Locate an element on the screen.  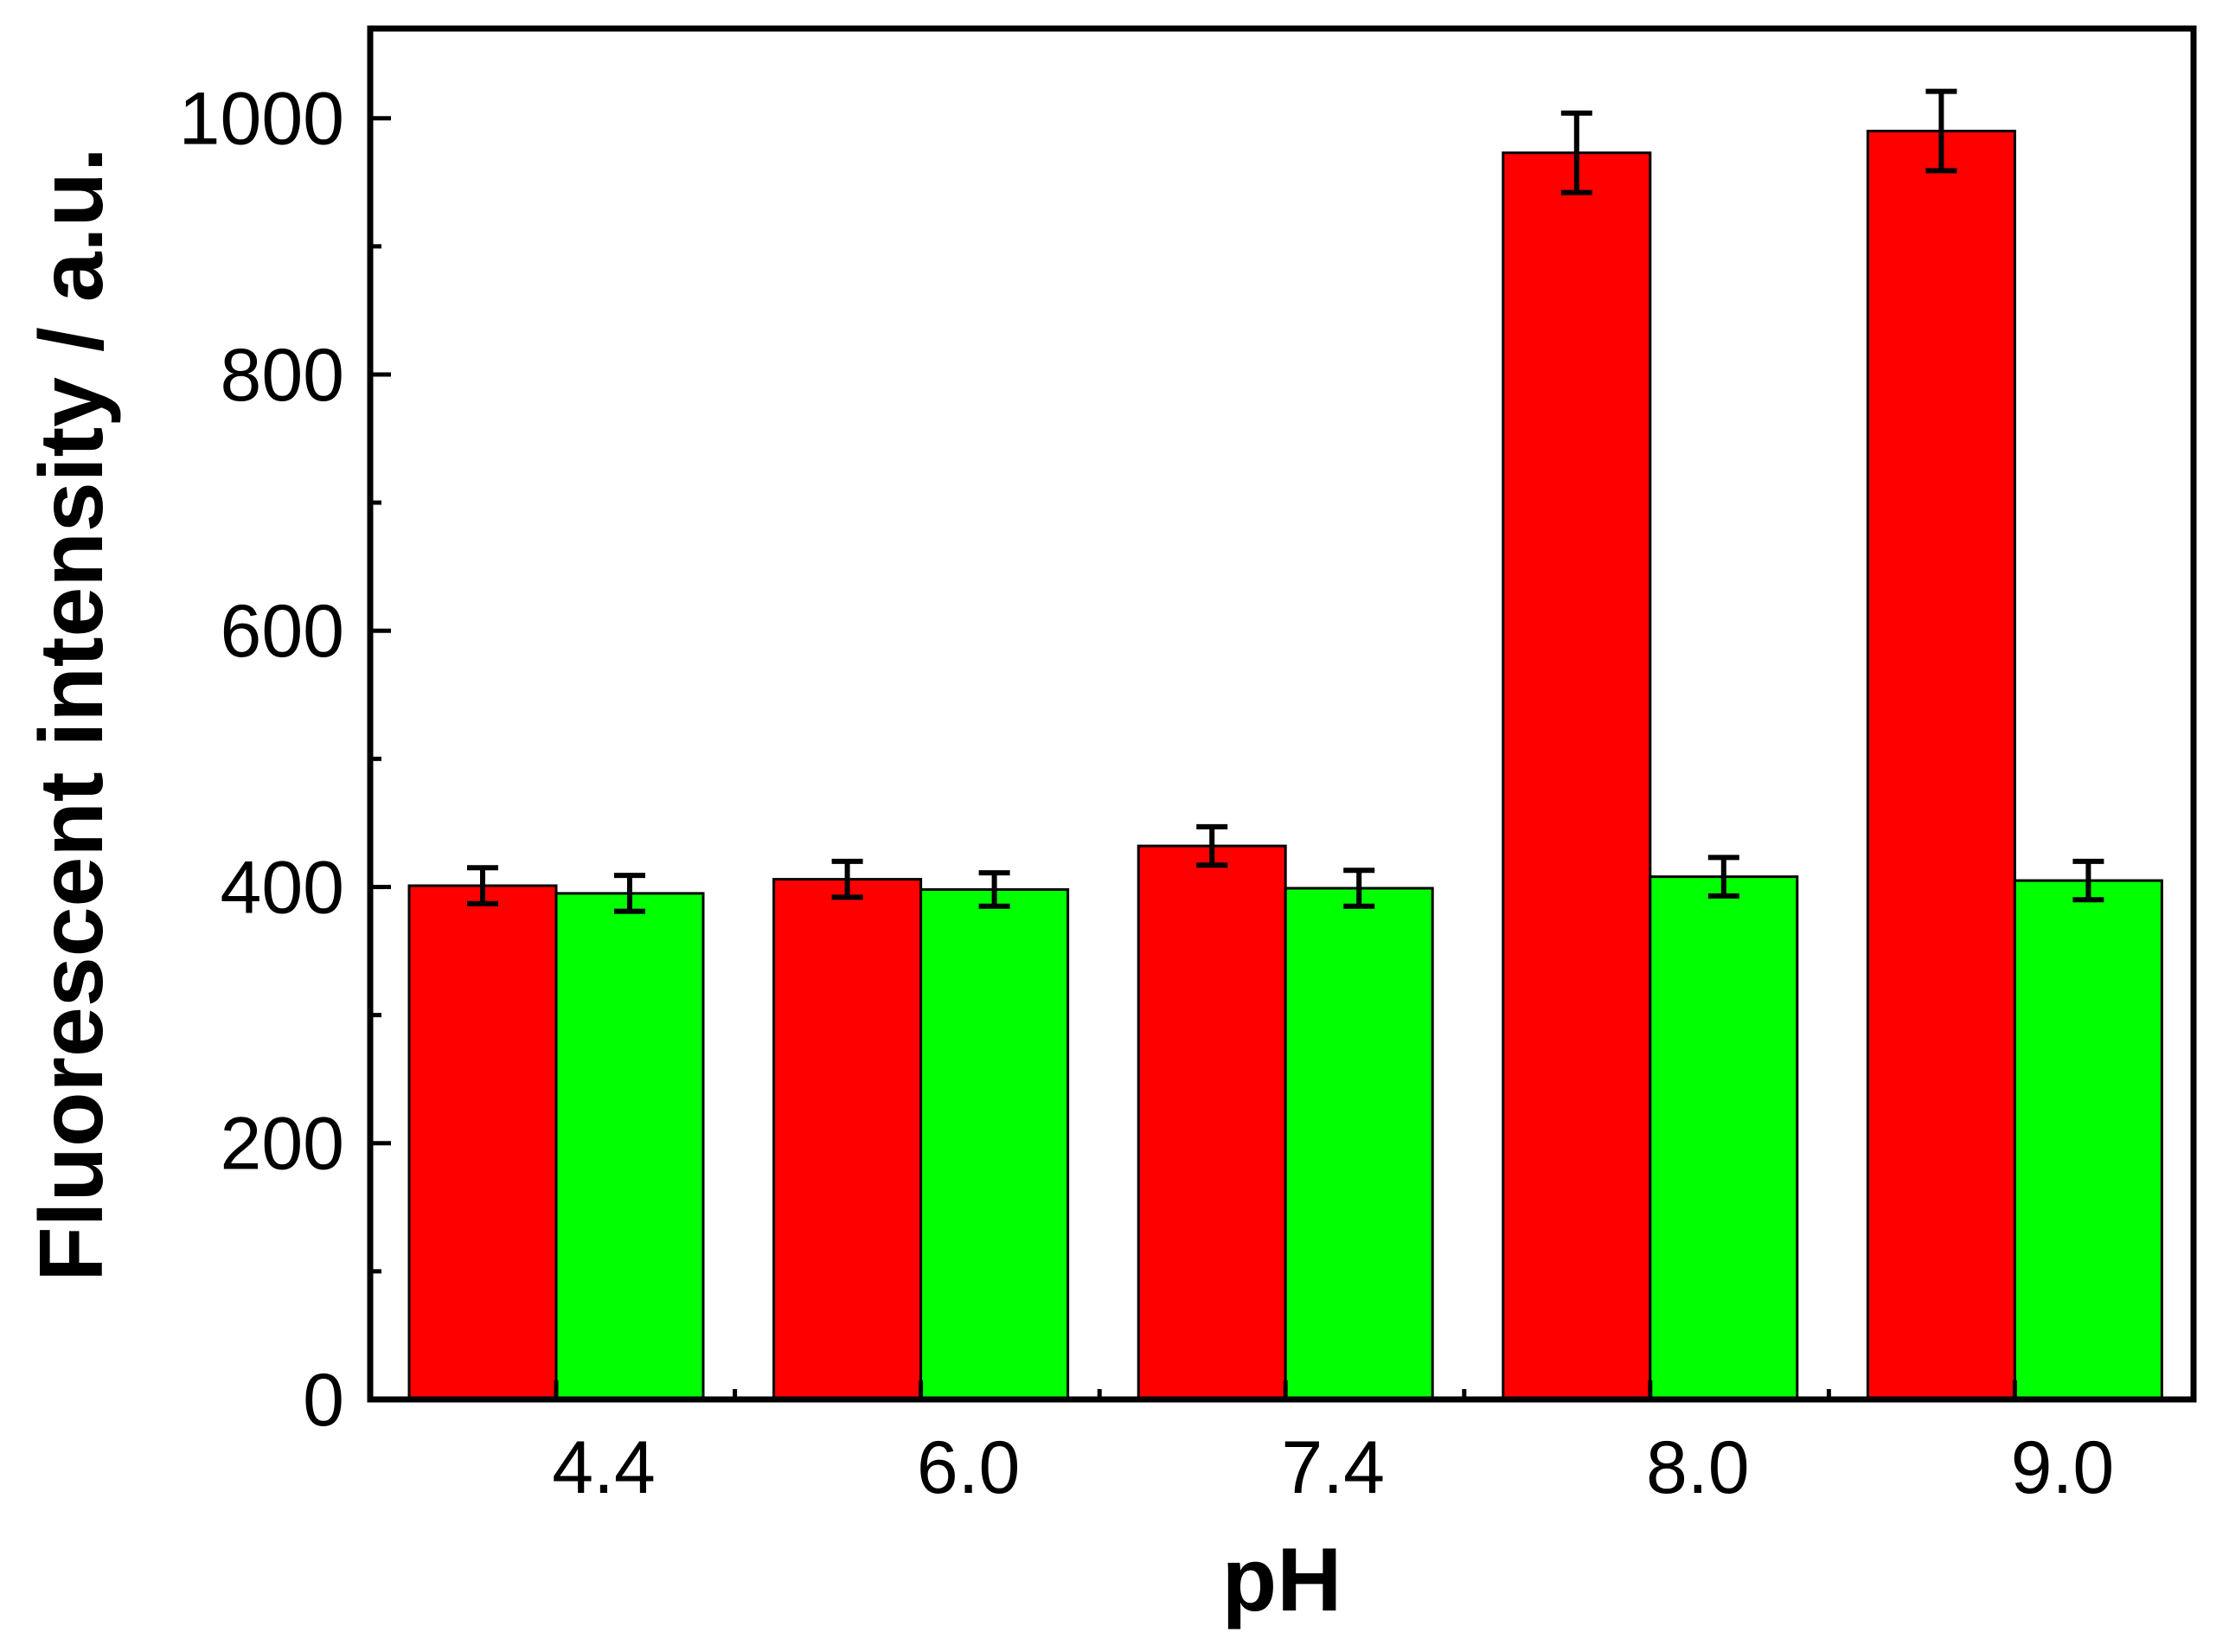
y-tick-label-200: 200 is located at coordinates (283, 1144).